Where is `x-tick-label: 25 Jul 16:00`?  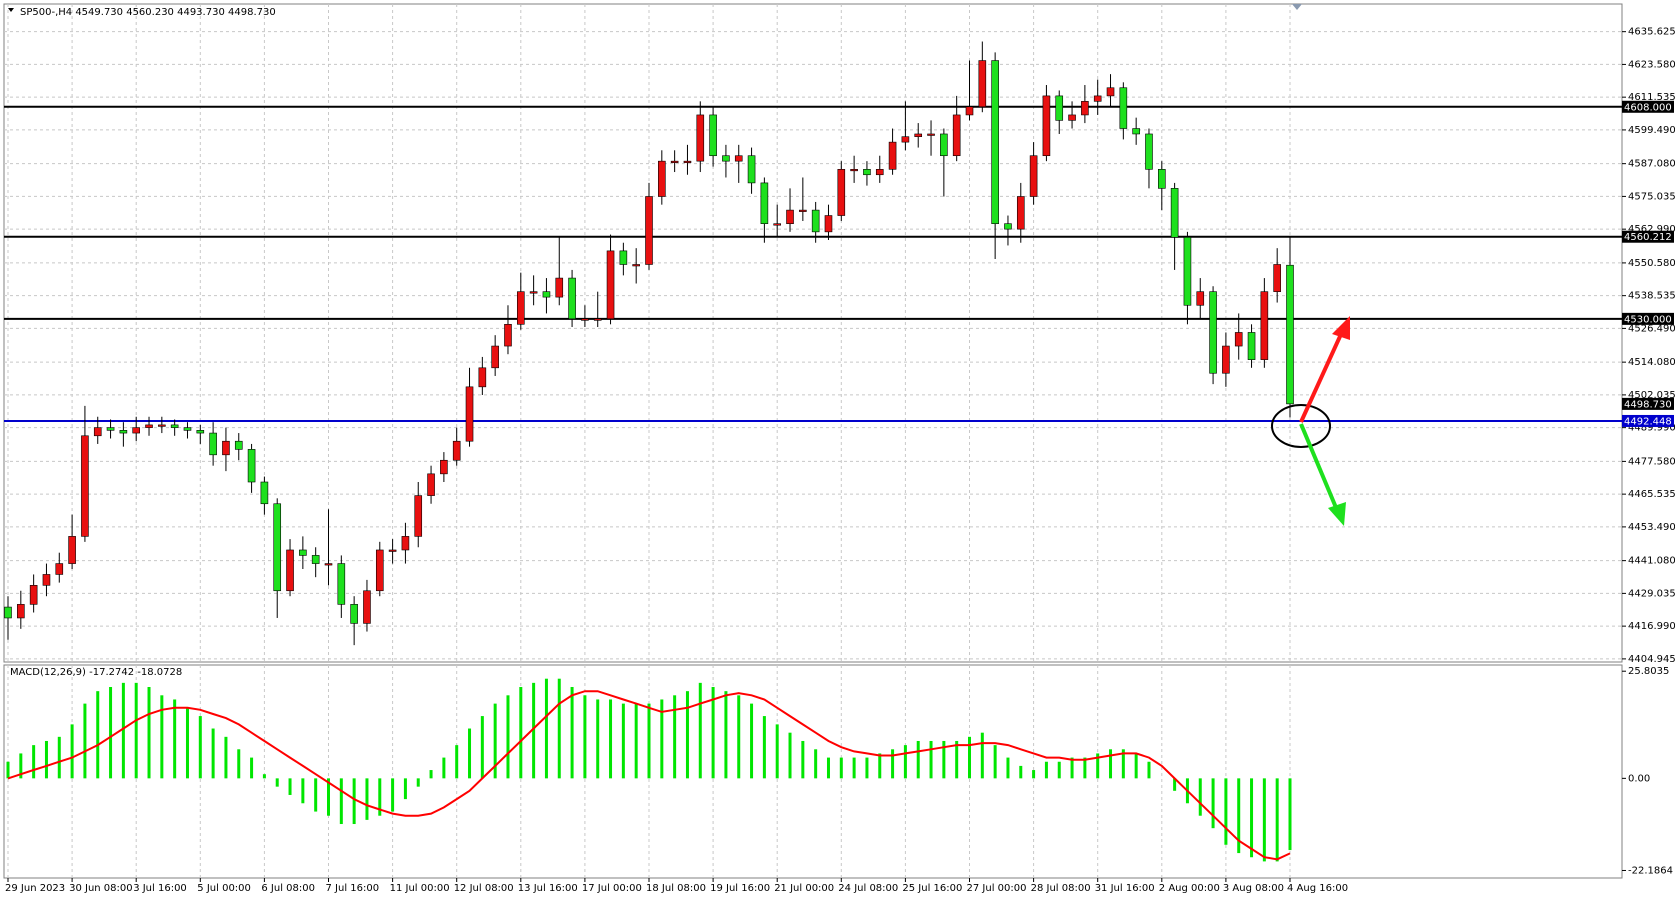
x-tick-label: 25 Jul 16:00 is located at coordinates (932, 888).